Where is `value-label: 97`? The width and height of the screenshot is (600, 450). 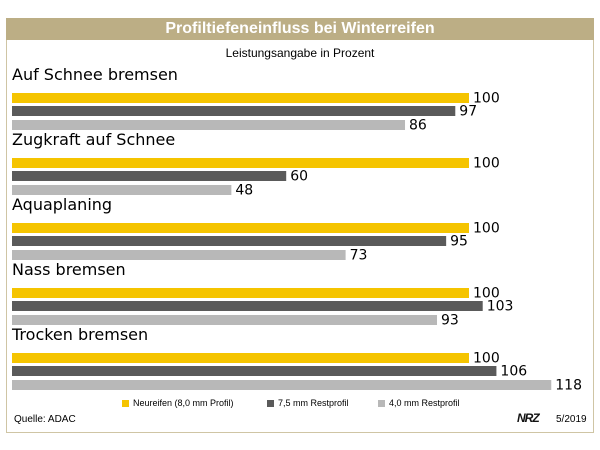
value-label: 97 is located at coordinates (468, 112).